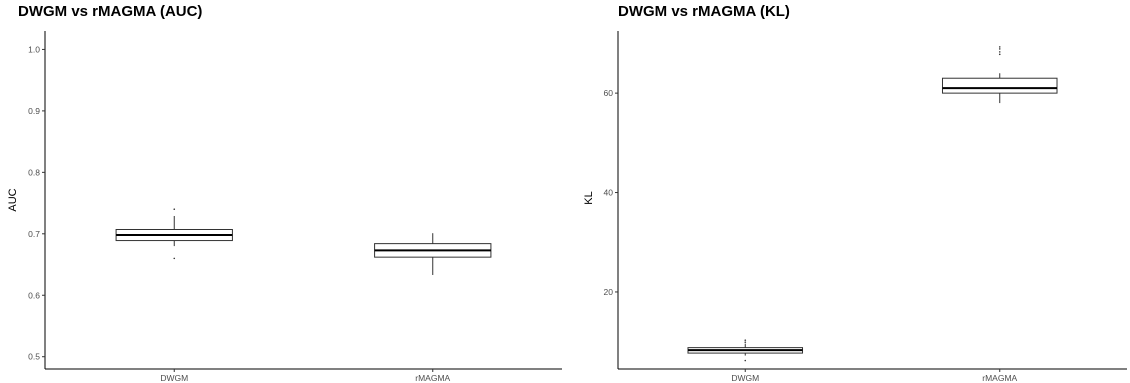 The image size is (1130, 383). What do you see at coordinates (609, 93) in the screenshot?
I see `kl-y-tick-label: 60` at bounding box center [609, 93].